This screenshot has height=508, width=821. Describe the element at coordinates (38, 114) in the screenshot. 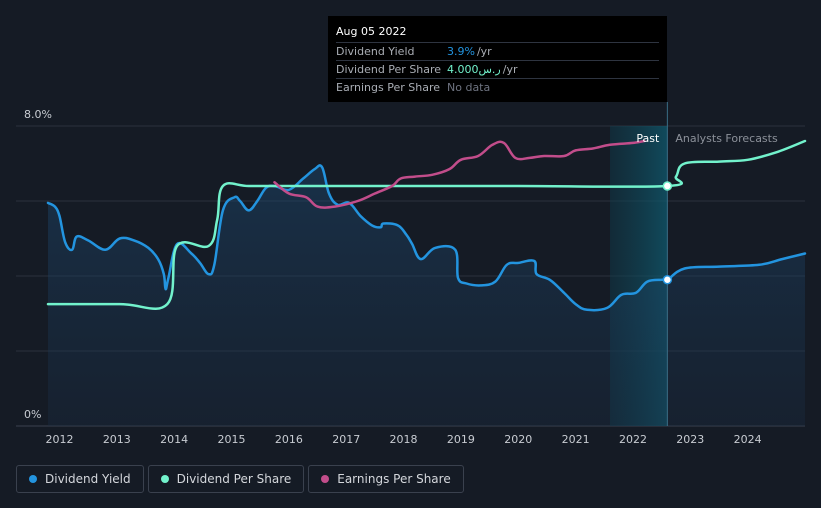

I see `y-tick-label: 8.0%` at that location.